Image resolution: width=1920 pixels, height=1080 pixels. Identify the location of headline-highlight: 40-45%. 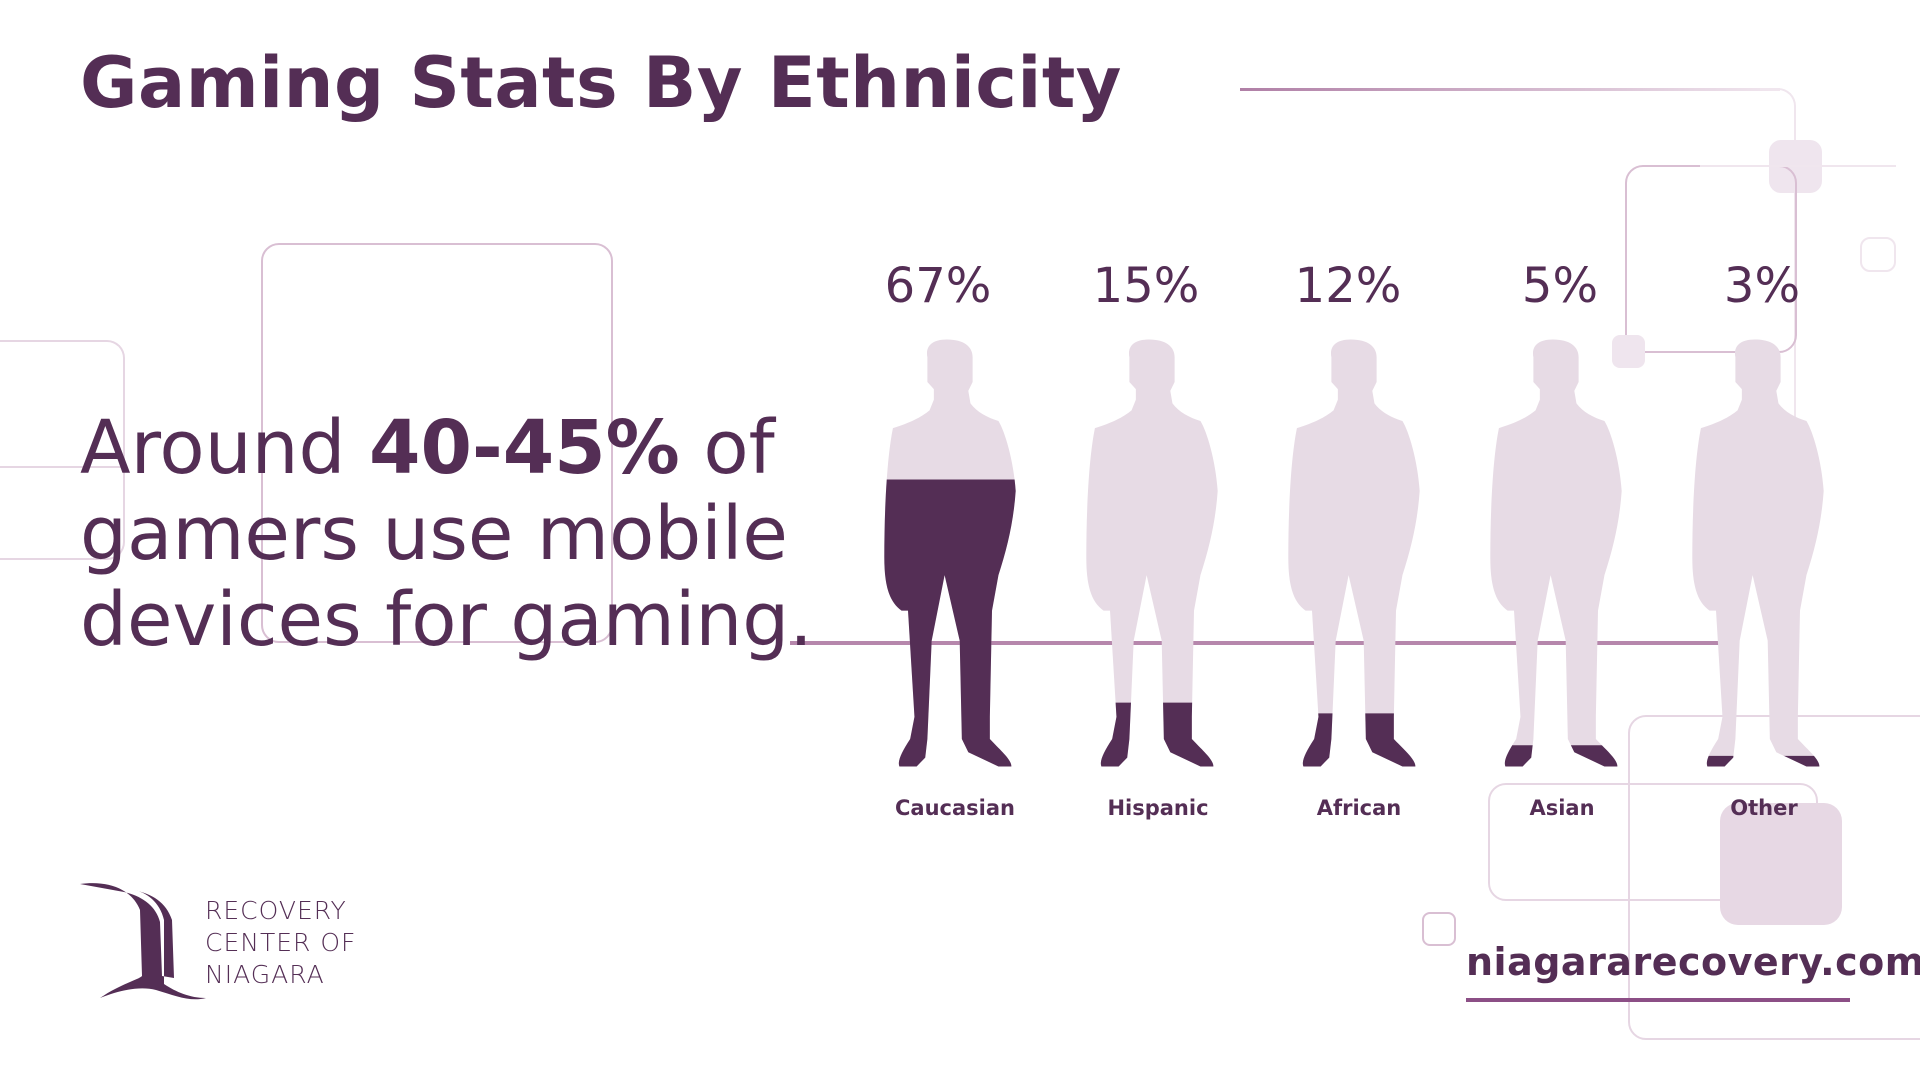
(524, 448).